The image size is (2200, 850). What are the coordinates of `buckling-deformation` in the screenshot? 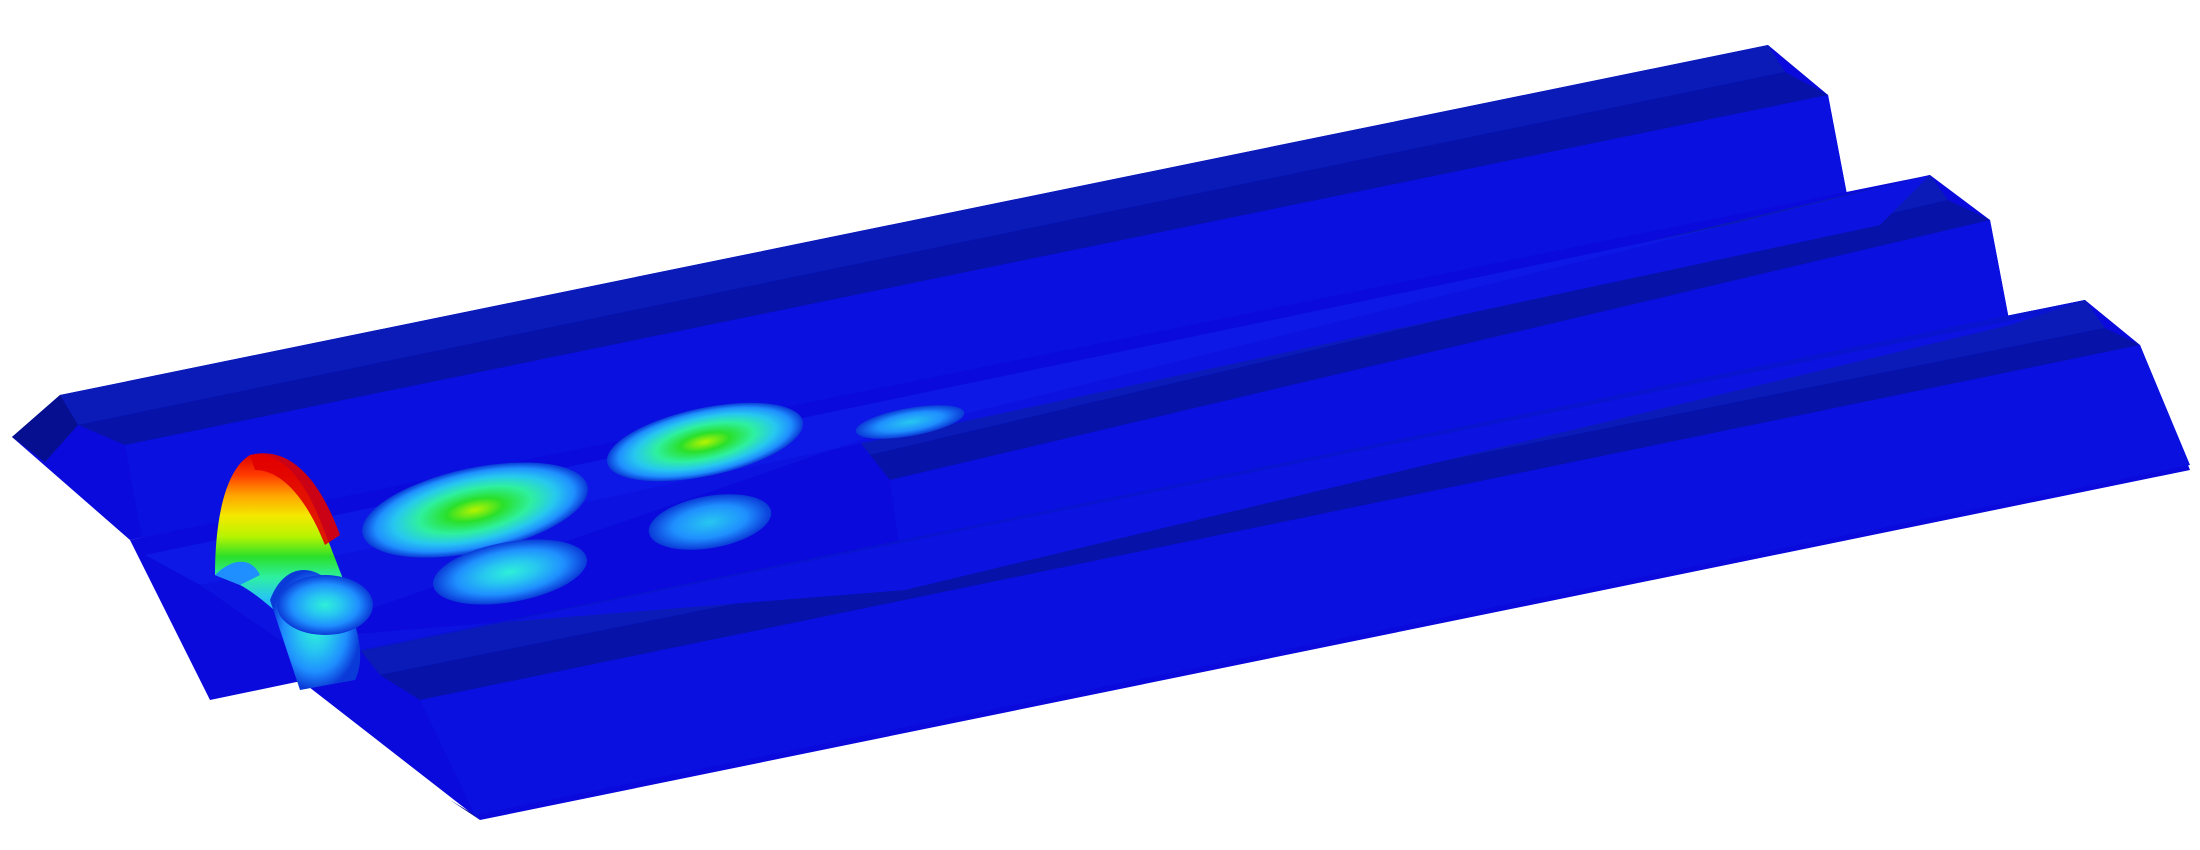 It's located at (590, 546).